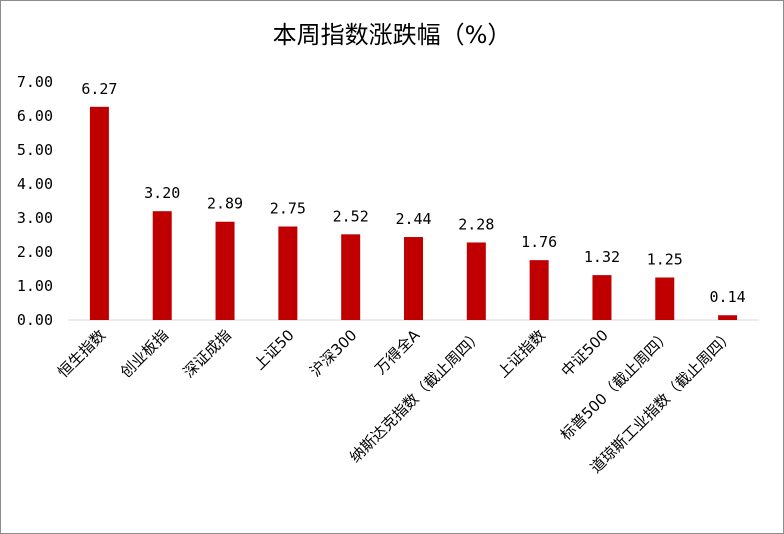 Image resolution: width=784 pixels, height=534 pixels. What do you see at coordinates (413, 219) in the screenshot?
I see `data-label: 2.44` at bounding box center [413, 219].